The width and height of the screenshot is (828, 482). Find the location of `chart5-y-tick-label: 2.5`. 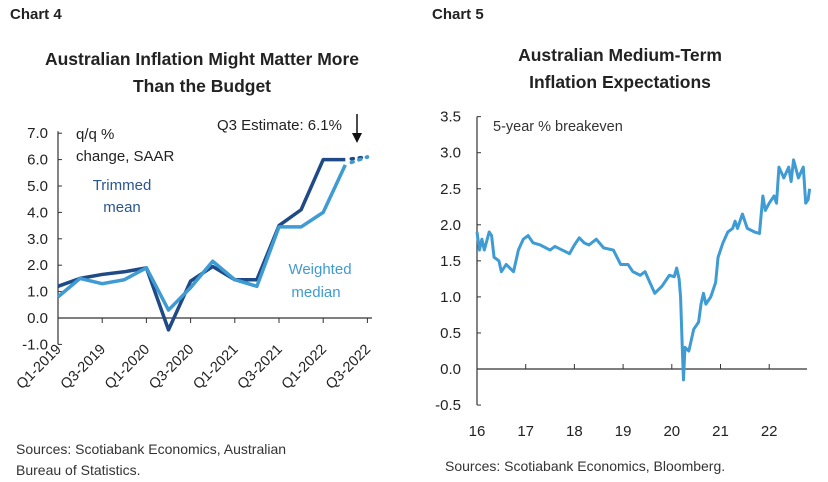

chart5-y-tick-label: 2.5 is located at coordinates (450, 189).